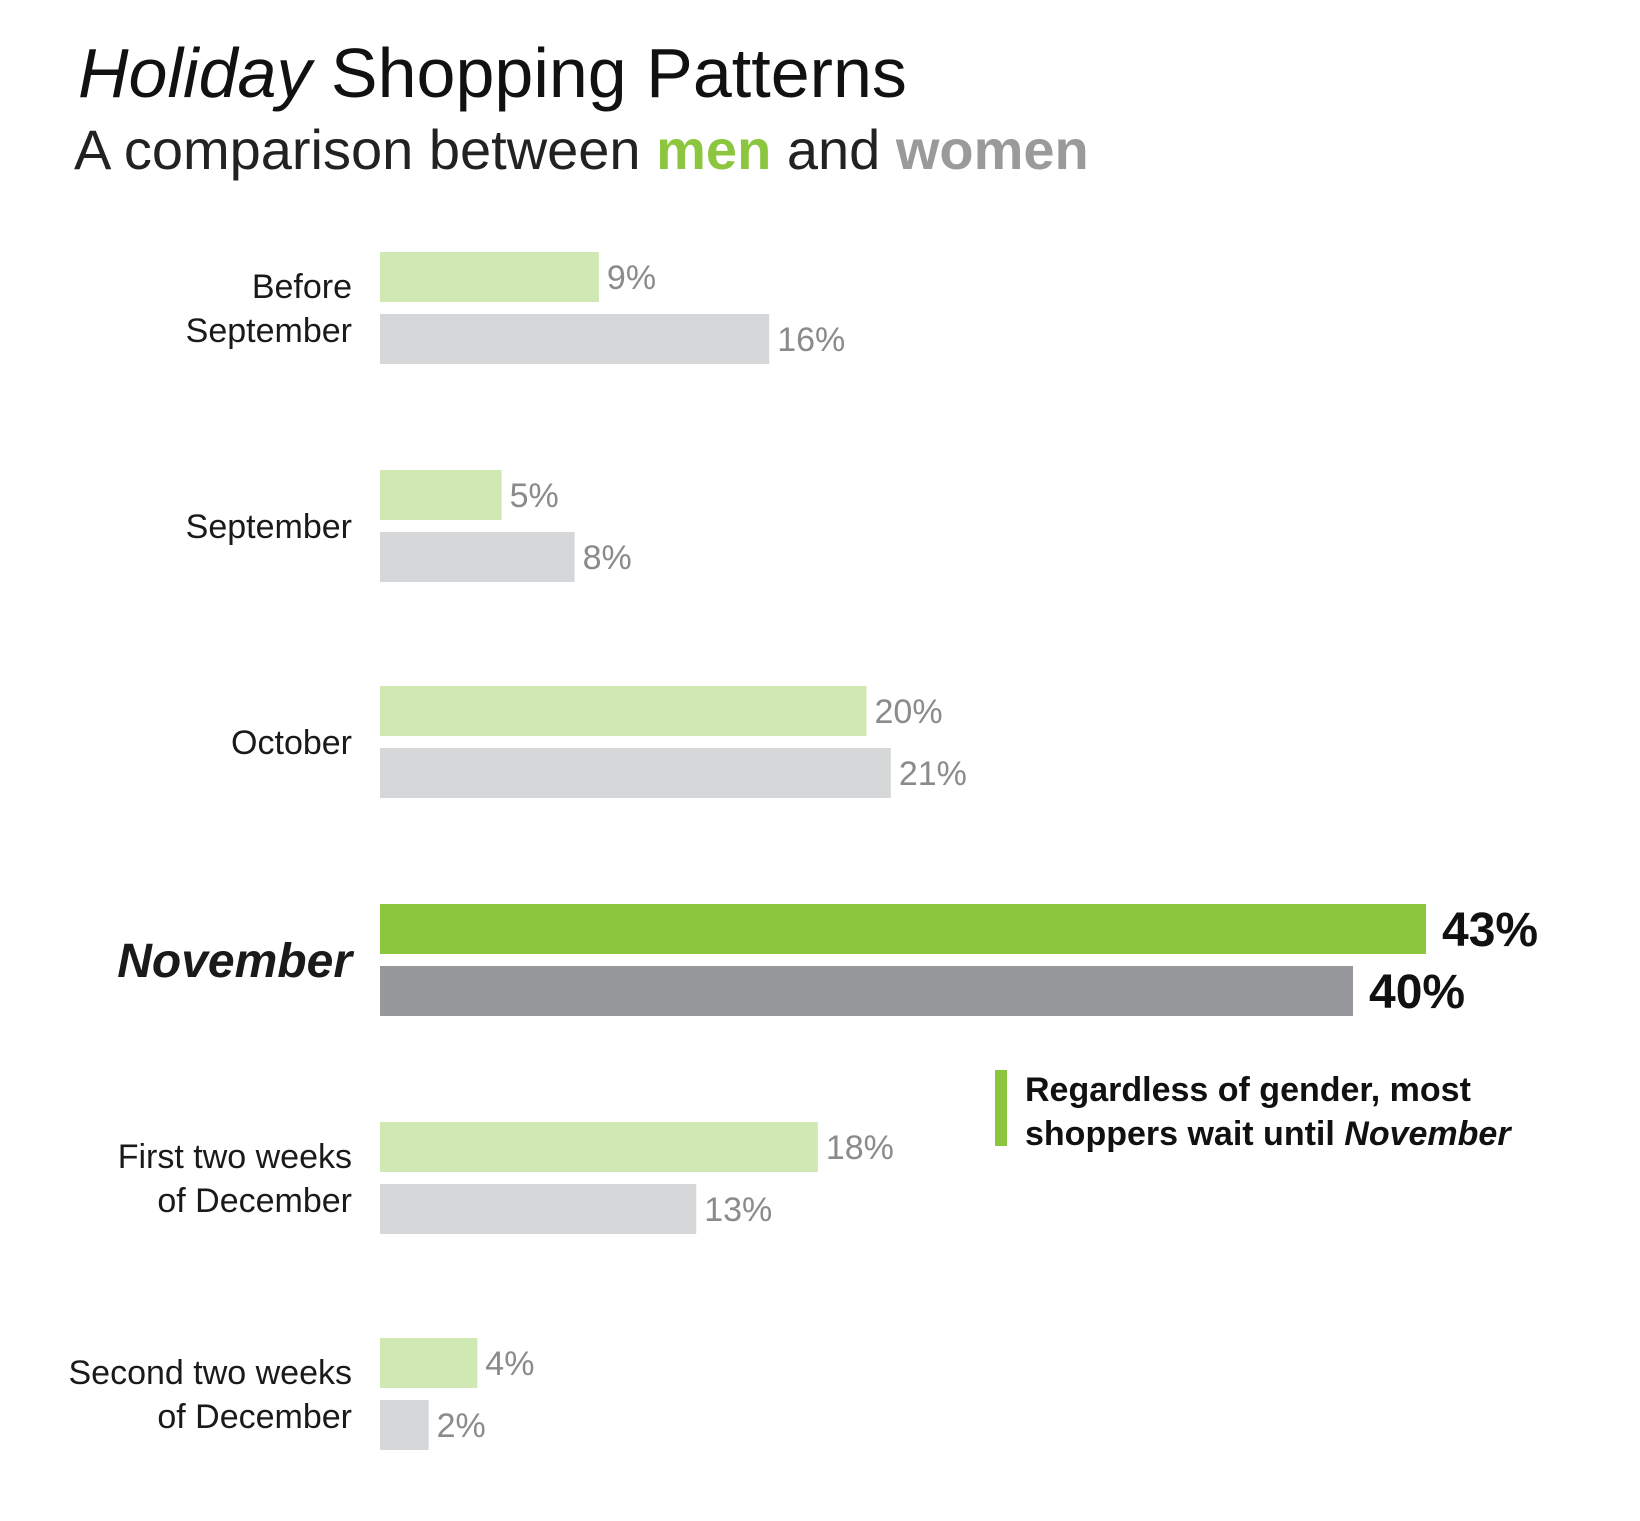 The image size is (1640, 1521). What do you see at coordinates (1248, 1090) in the screenshot?
I see `callout-line1: Regardless of gender, most` at bounding box center [1248, 1090].